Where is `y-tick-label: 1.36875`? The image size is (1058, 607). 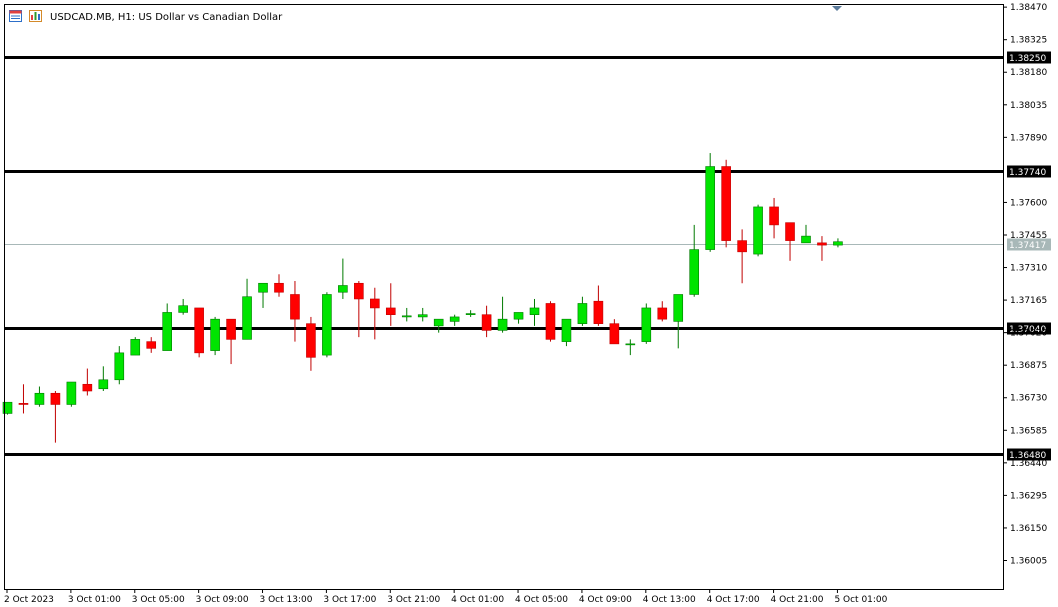
y-tick-label: 1.36875 is located at coordinates (1028, 366).